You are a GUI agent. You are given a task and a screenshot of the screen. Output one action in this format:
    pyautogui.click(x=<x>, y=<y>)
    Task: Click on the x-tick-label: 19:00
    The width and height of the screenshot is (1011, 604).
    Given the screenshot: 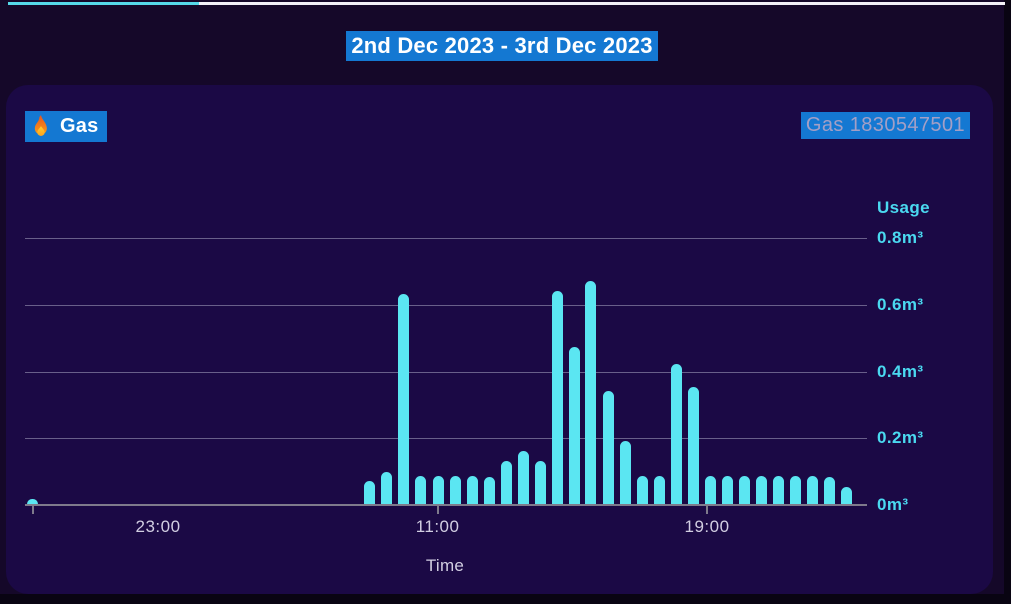 What is the action you would take?
    pyautogui.click(x=707, y=526)
    